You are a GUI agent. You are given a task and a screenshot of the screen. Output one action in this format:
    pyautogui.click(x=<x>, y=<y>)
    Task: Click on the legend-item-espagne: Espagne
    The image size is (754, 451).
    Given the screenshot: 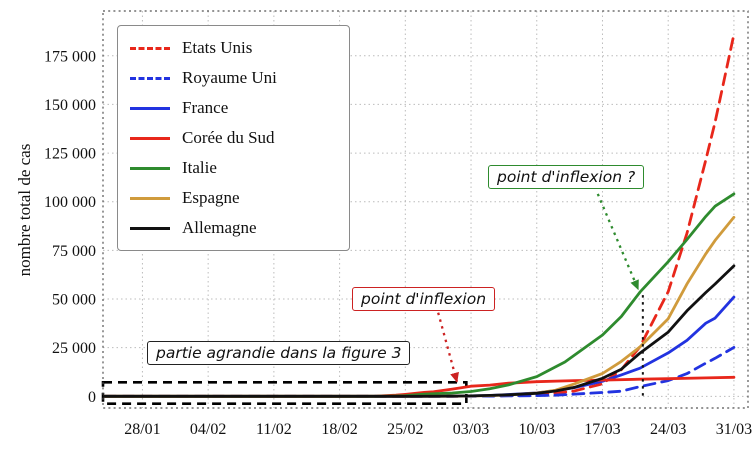 What is the action you would take?
    pyautogui.click(x=233, y=198)
    